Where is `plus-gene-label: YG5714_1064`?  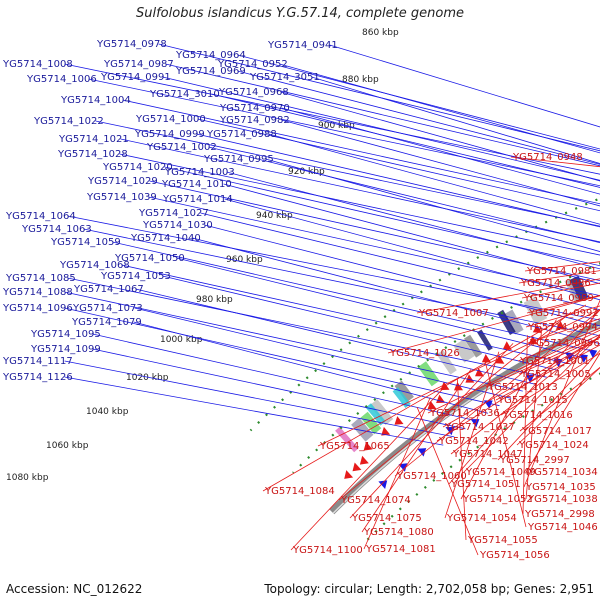
plus-gene-label: YG5714_1064 is located at coordinates (40, 216).